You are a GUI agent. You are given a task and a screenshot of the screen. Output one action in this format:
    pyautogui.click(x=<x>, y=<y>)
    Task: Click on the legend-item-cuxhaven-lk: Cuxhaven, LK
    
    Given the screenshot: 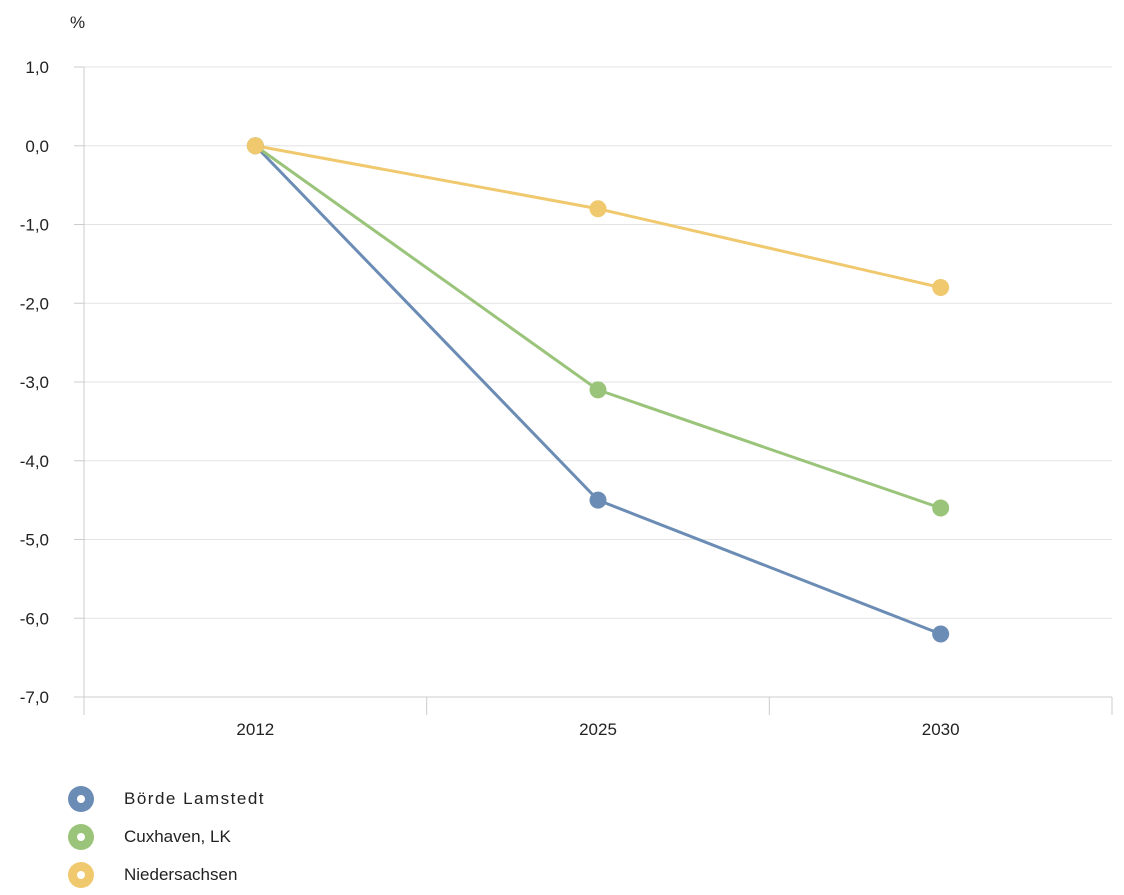 What is the action you would take?
    pyautogui.click(x=166, y=837)
    